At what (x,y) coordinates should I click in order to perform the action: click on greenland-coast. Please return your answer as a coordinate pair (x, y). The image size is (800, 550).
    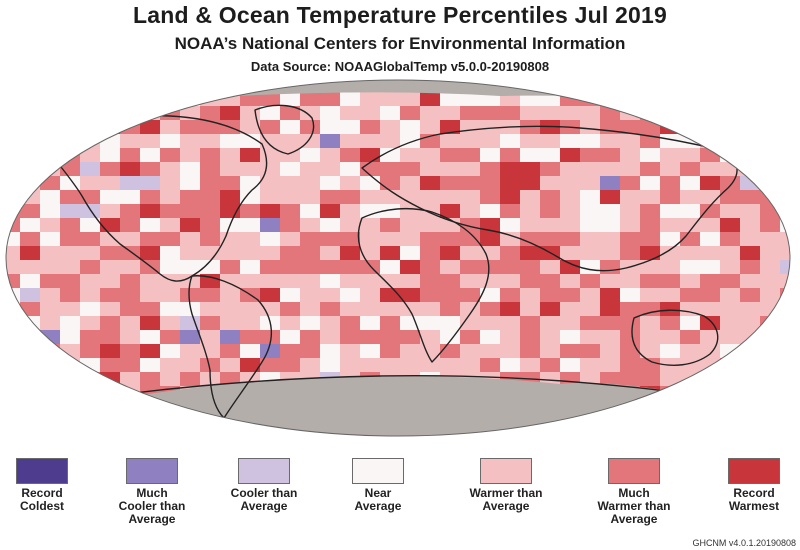
    Looking at the image, I should click on (284, 129).